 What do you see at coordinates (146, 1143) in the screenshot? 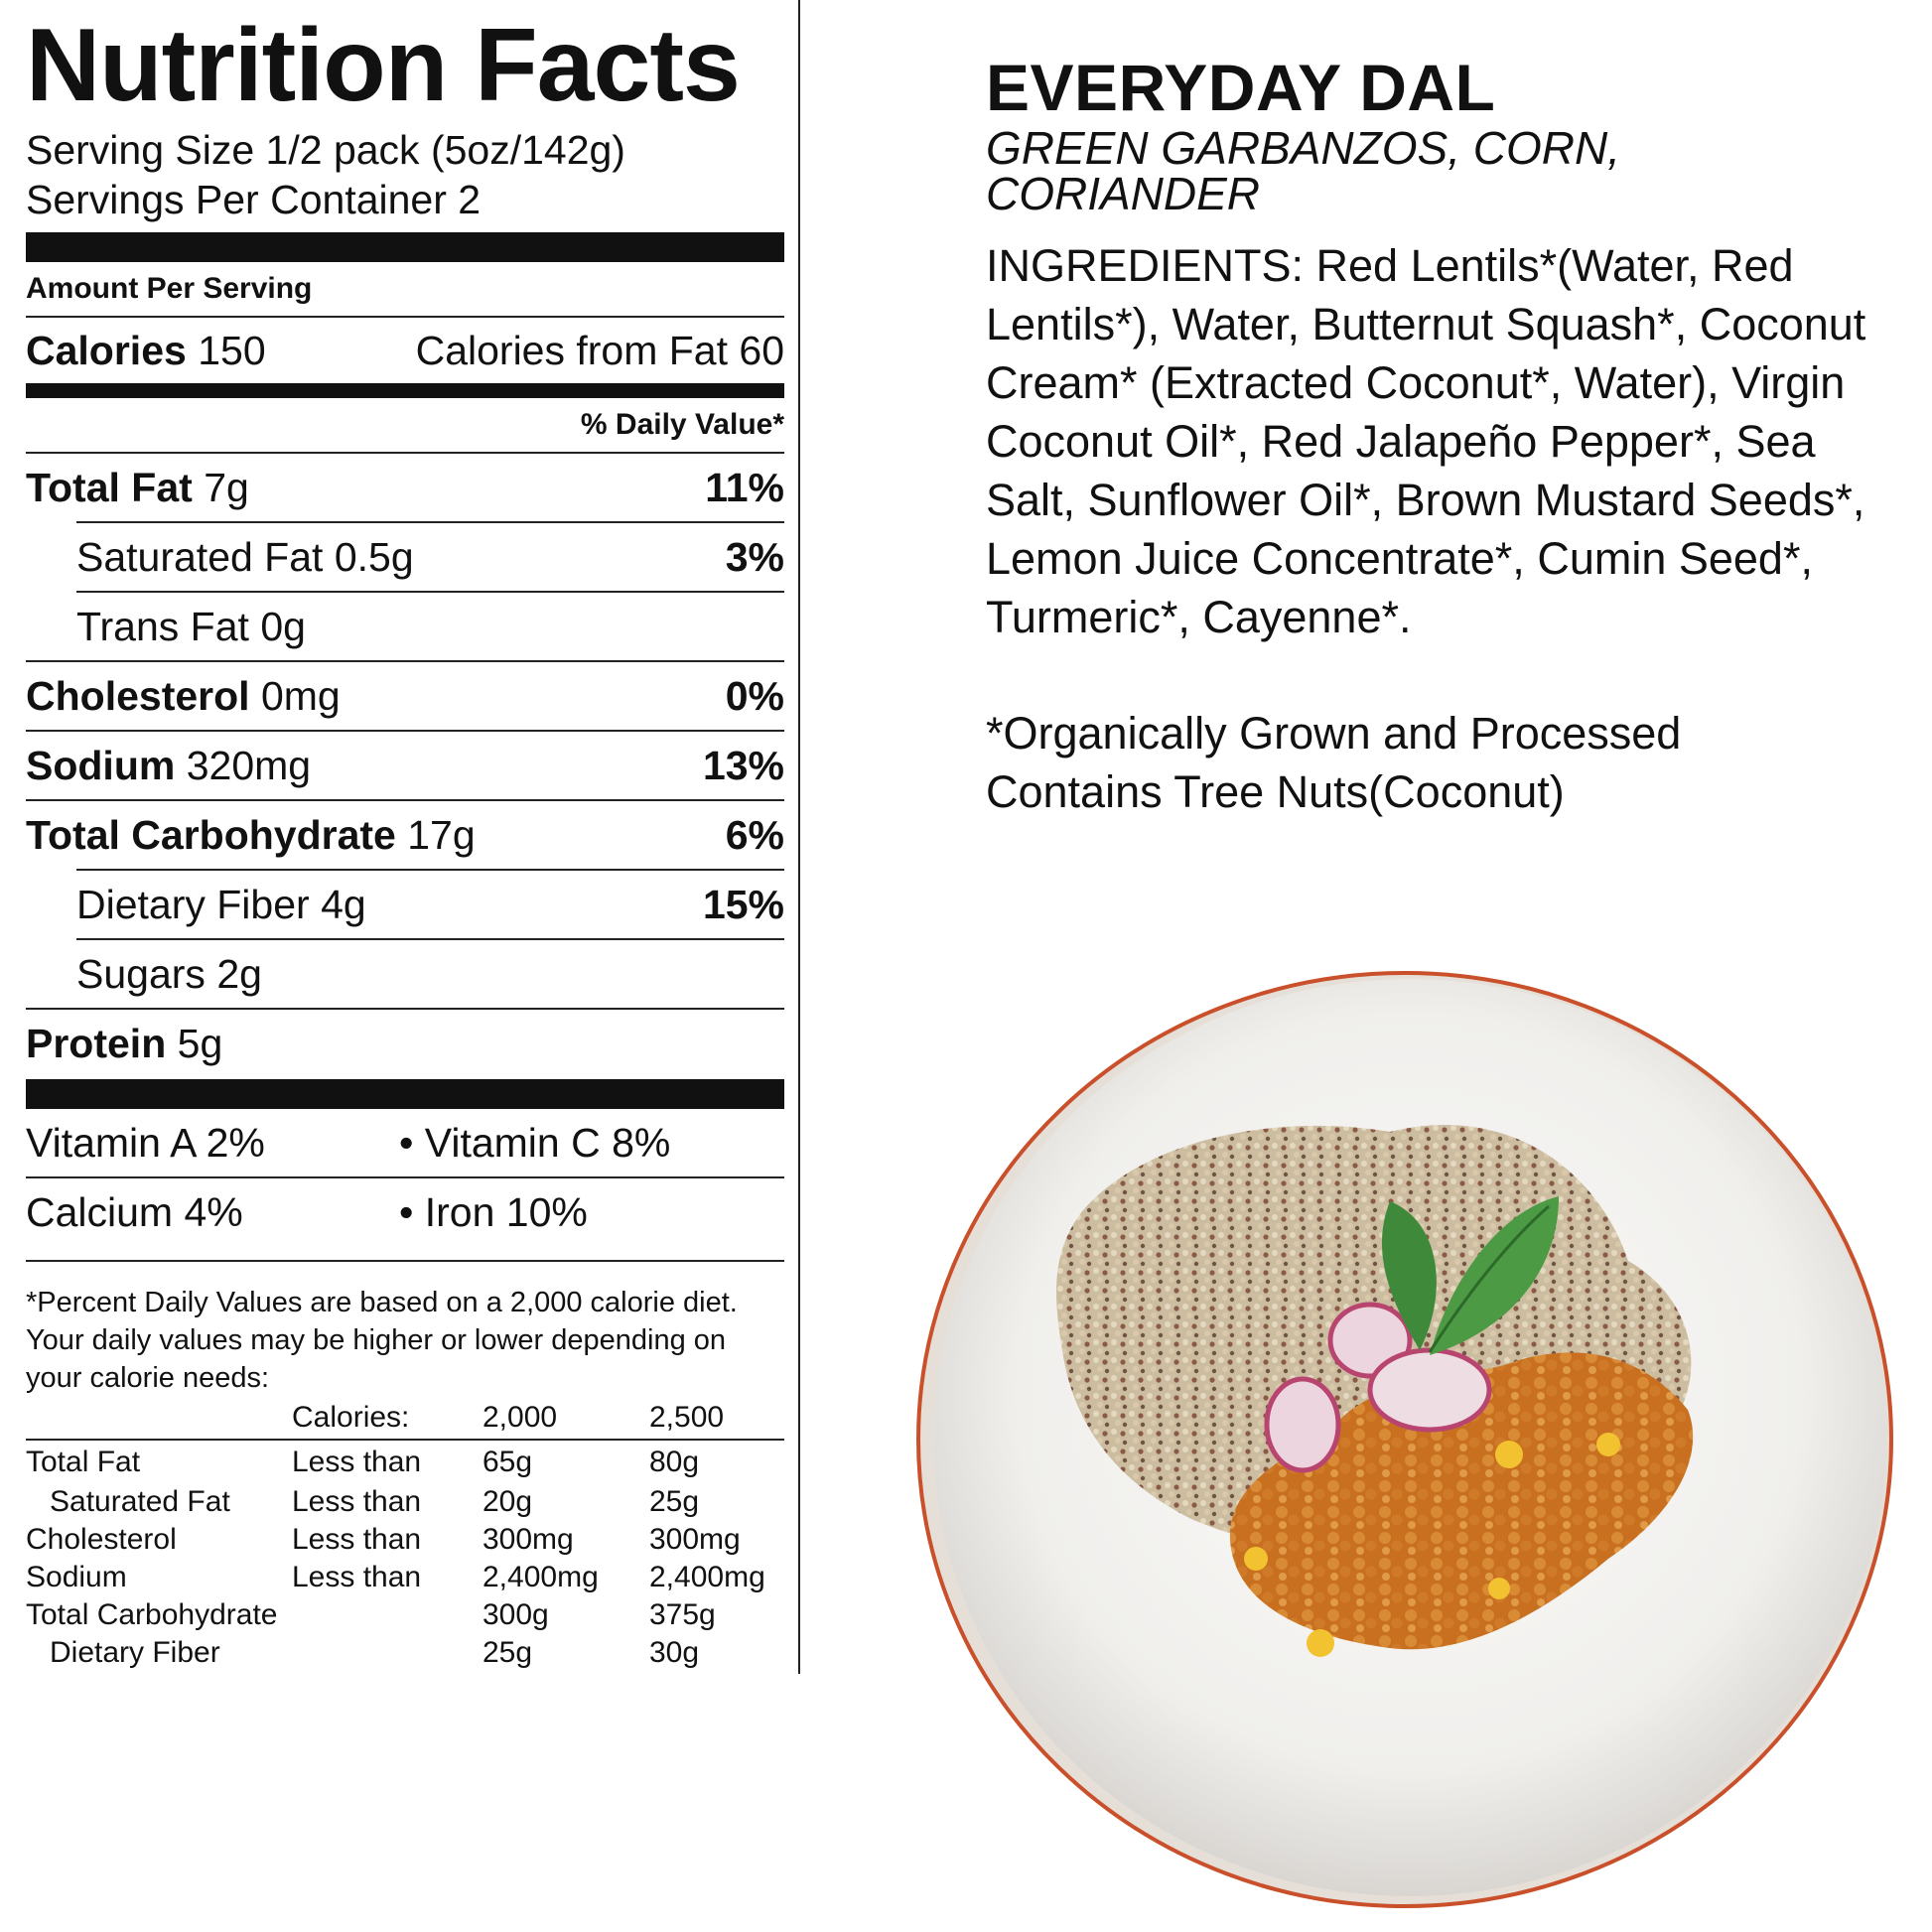
I see `vitamin-a: Vitamin A 2%` at bounding box center [146, 1143].